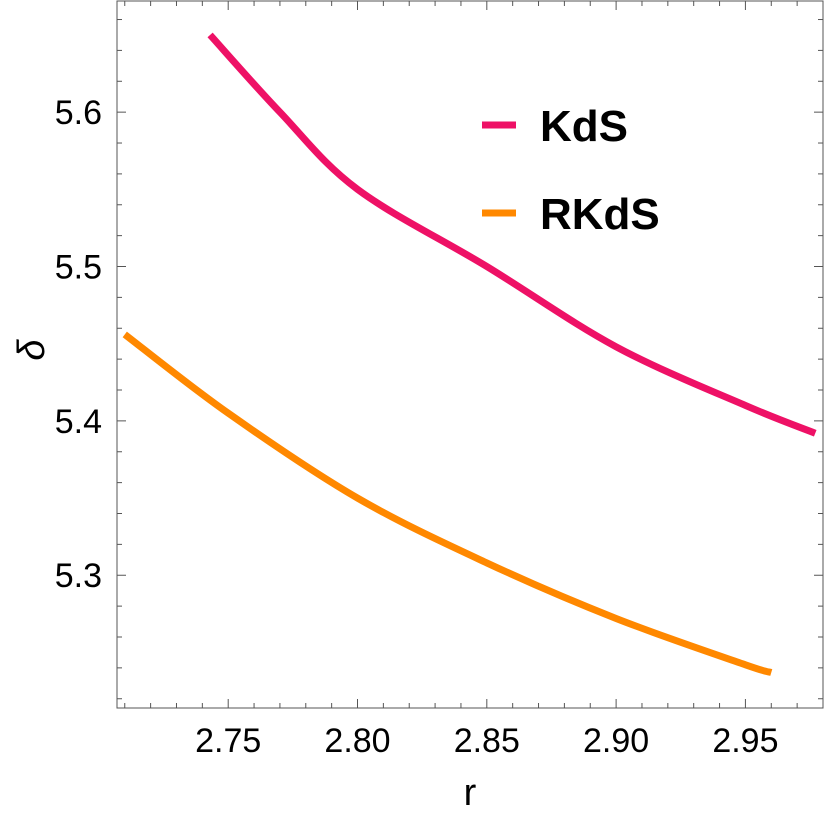 This screenshot has height=814, width=824. I want to click on y-tick-label: 5.5, so click(78, 268).